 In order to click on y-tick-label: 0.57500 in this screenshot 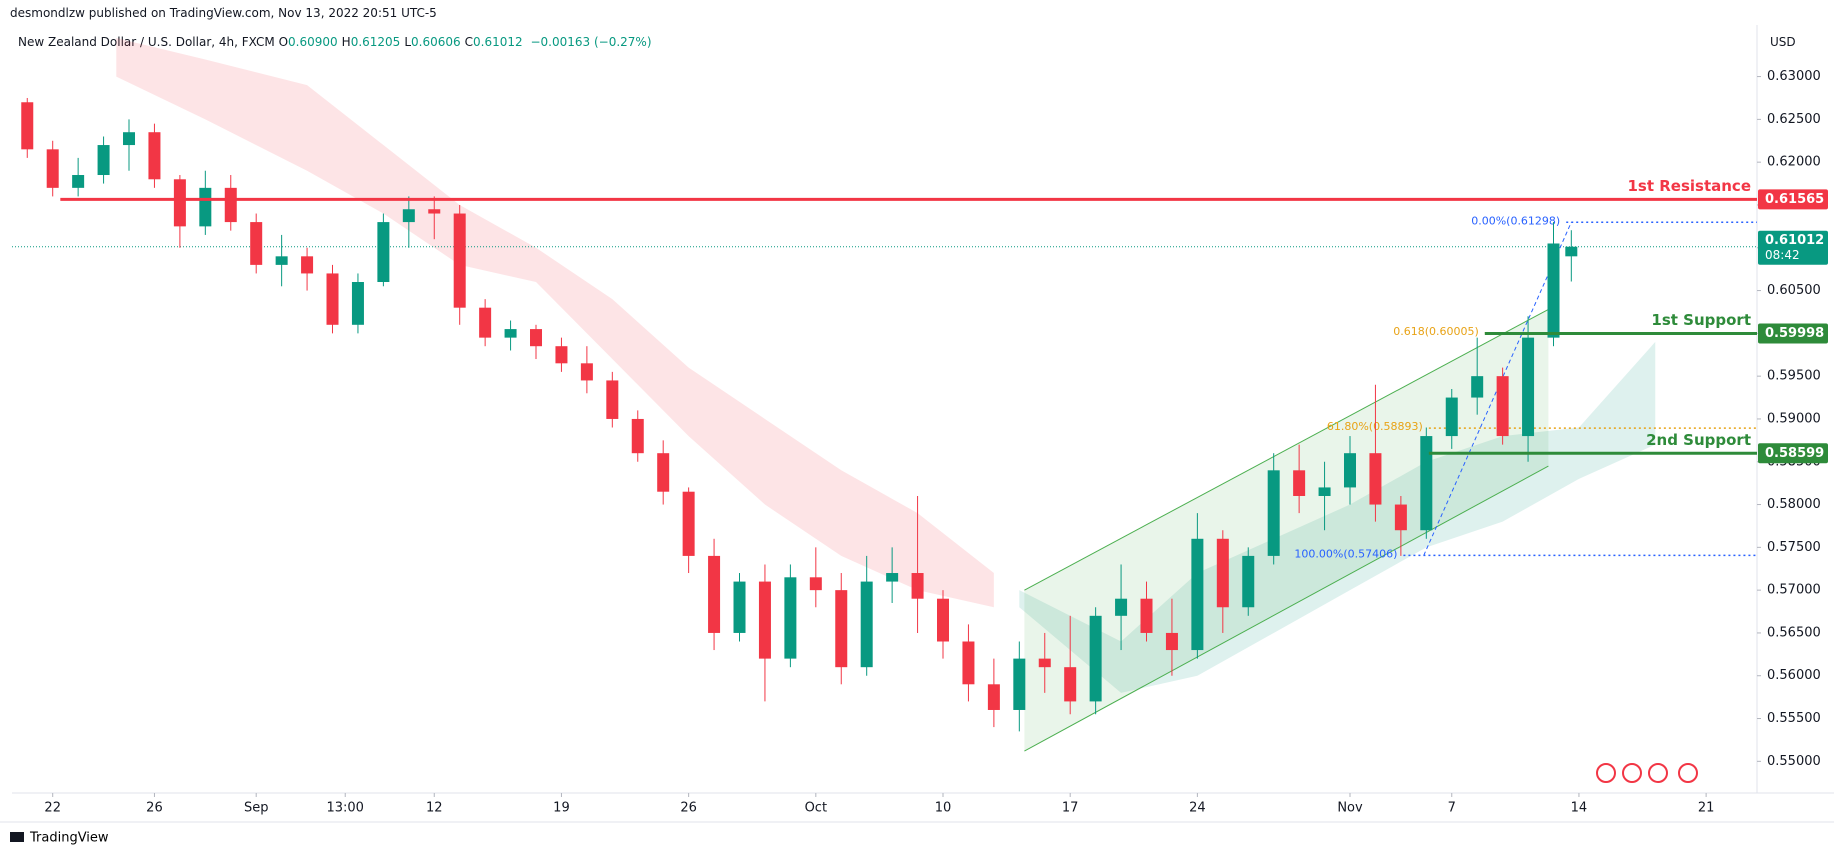, I will do `click(1794, 547)`.